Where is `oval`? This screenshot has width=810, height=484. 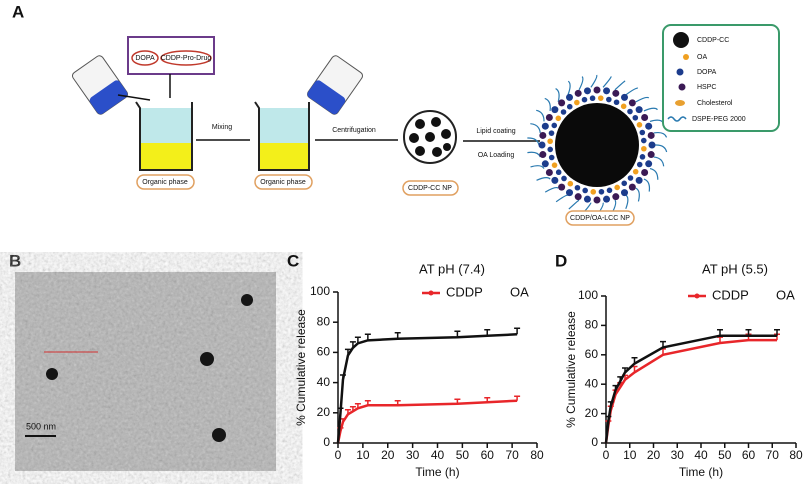
oval is located at coordinates (145, 58).